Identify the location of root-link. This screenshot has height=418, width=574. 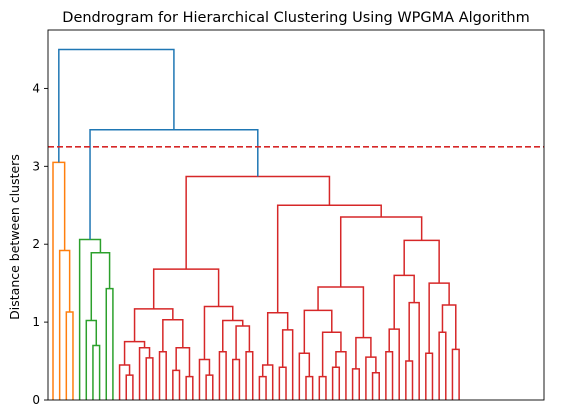
(116, 105).